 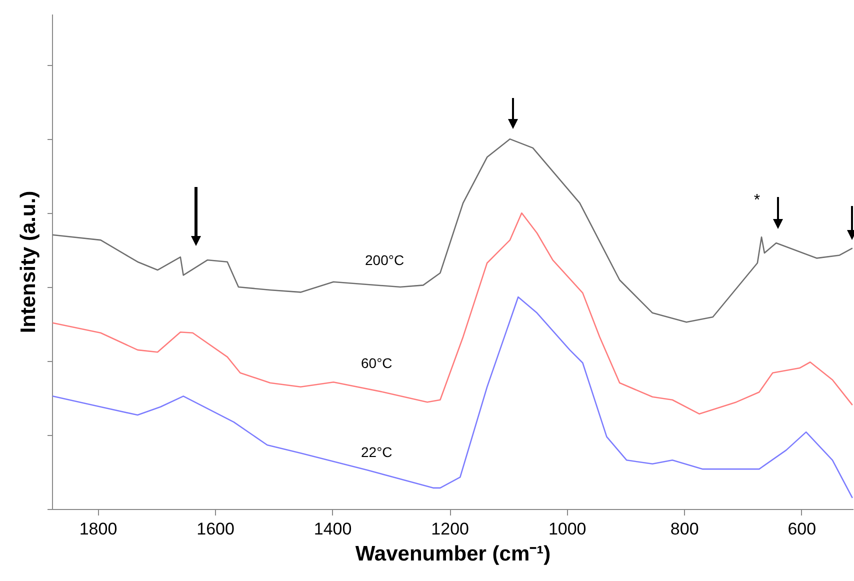 I want to click on x-tick-label: 1200, so click(x=450, y=529).